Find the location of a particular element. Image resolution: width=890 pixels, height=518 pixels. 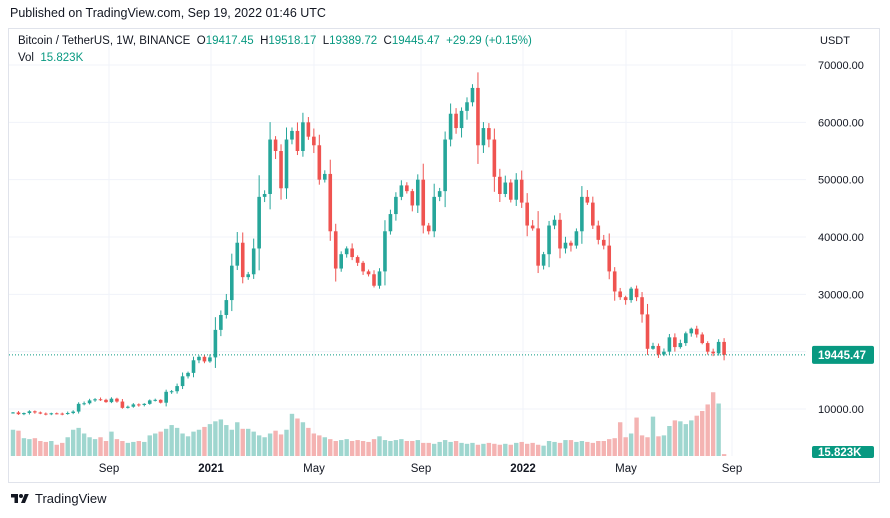

close-value: 19445.47 is located at coordinates (415, 41).